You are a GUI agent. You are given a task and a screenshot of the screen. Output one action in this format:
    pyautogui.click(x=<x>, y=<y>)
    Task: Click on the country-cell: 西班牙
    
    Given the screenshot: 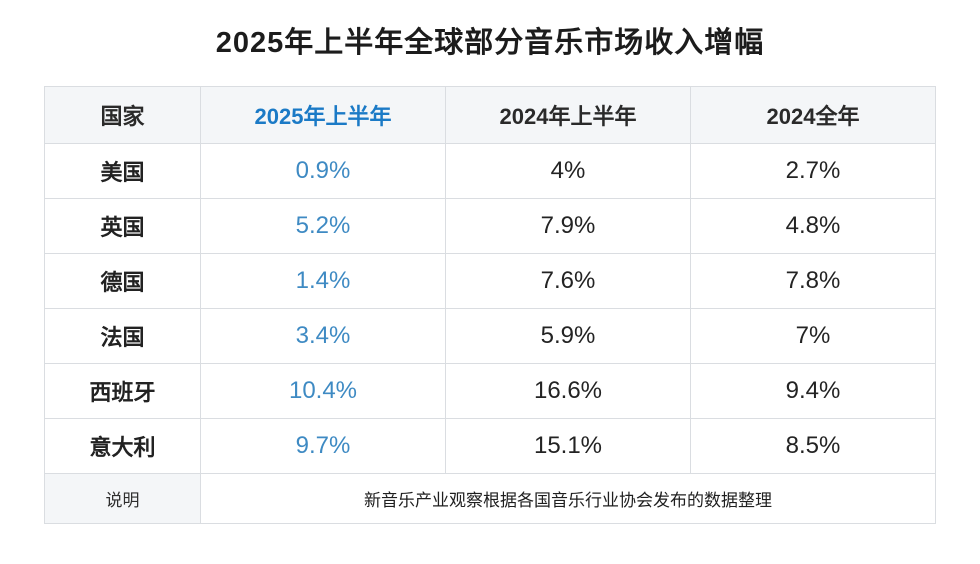 What is the action you would take?
    pyautogui.click(x=122, y=391)
    